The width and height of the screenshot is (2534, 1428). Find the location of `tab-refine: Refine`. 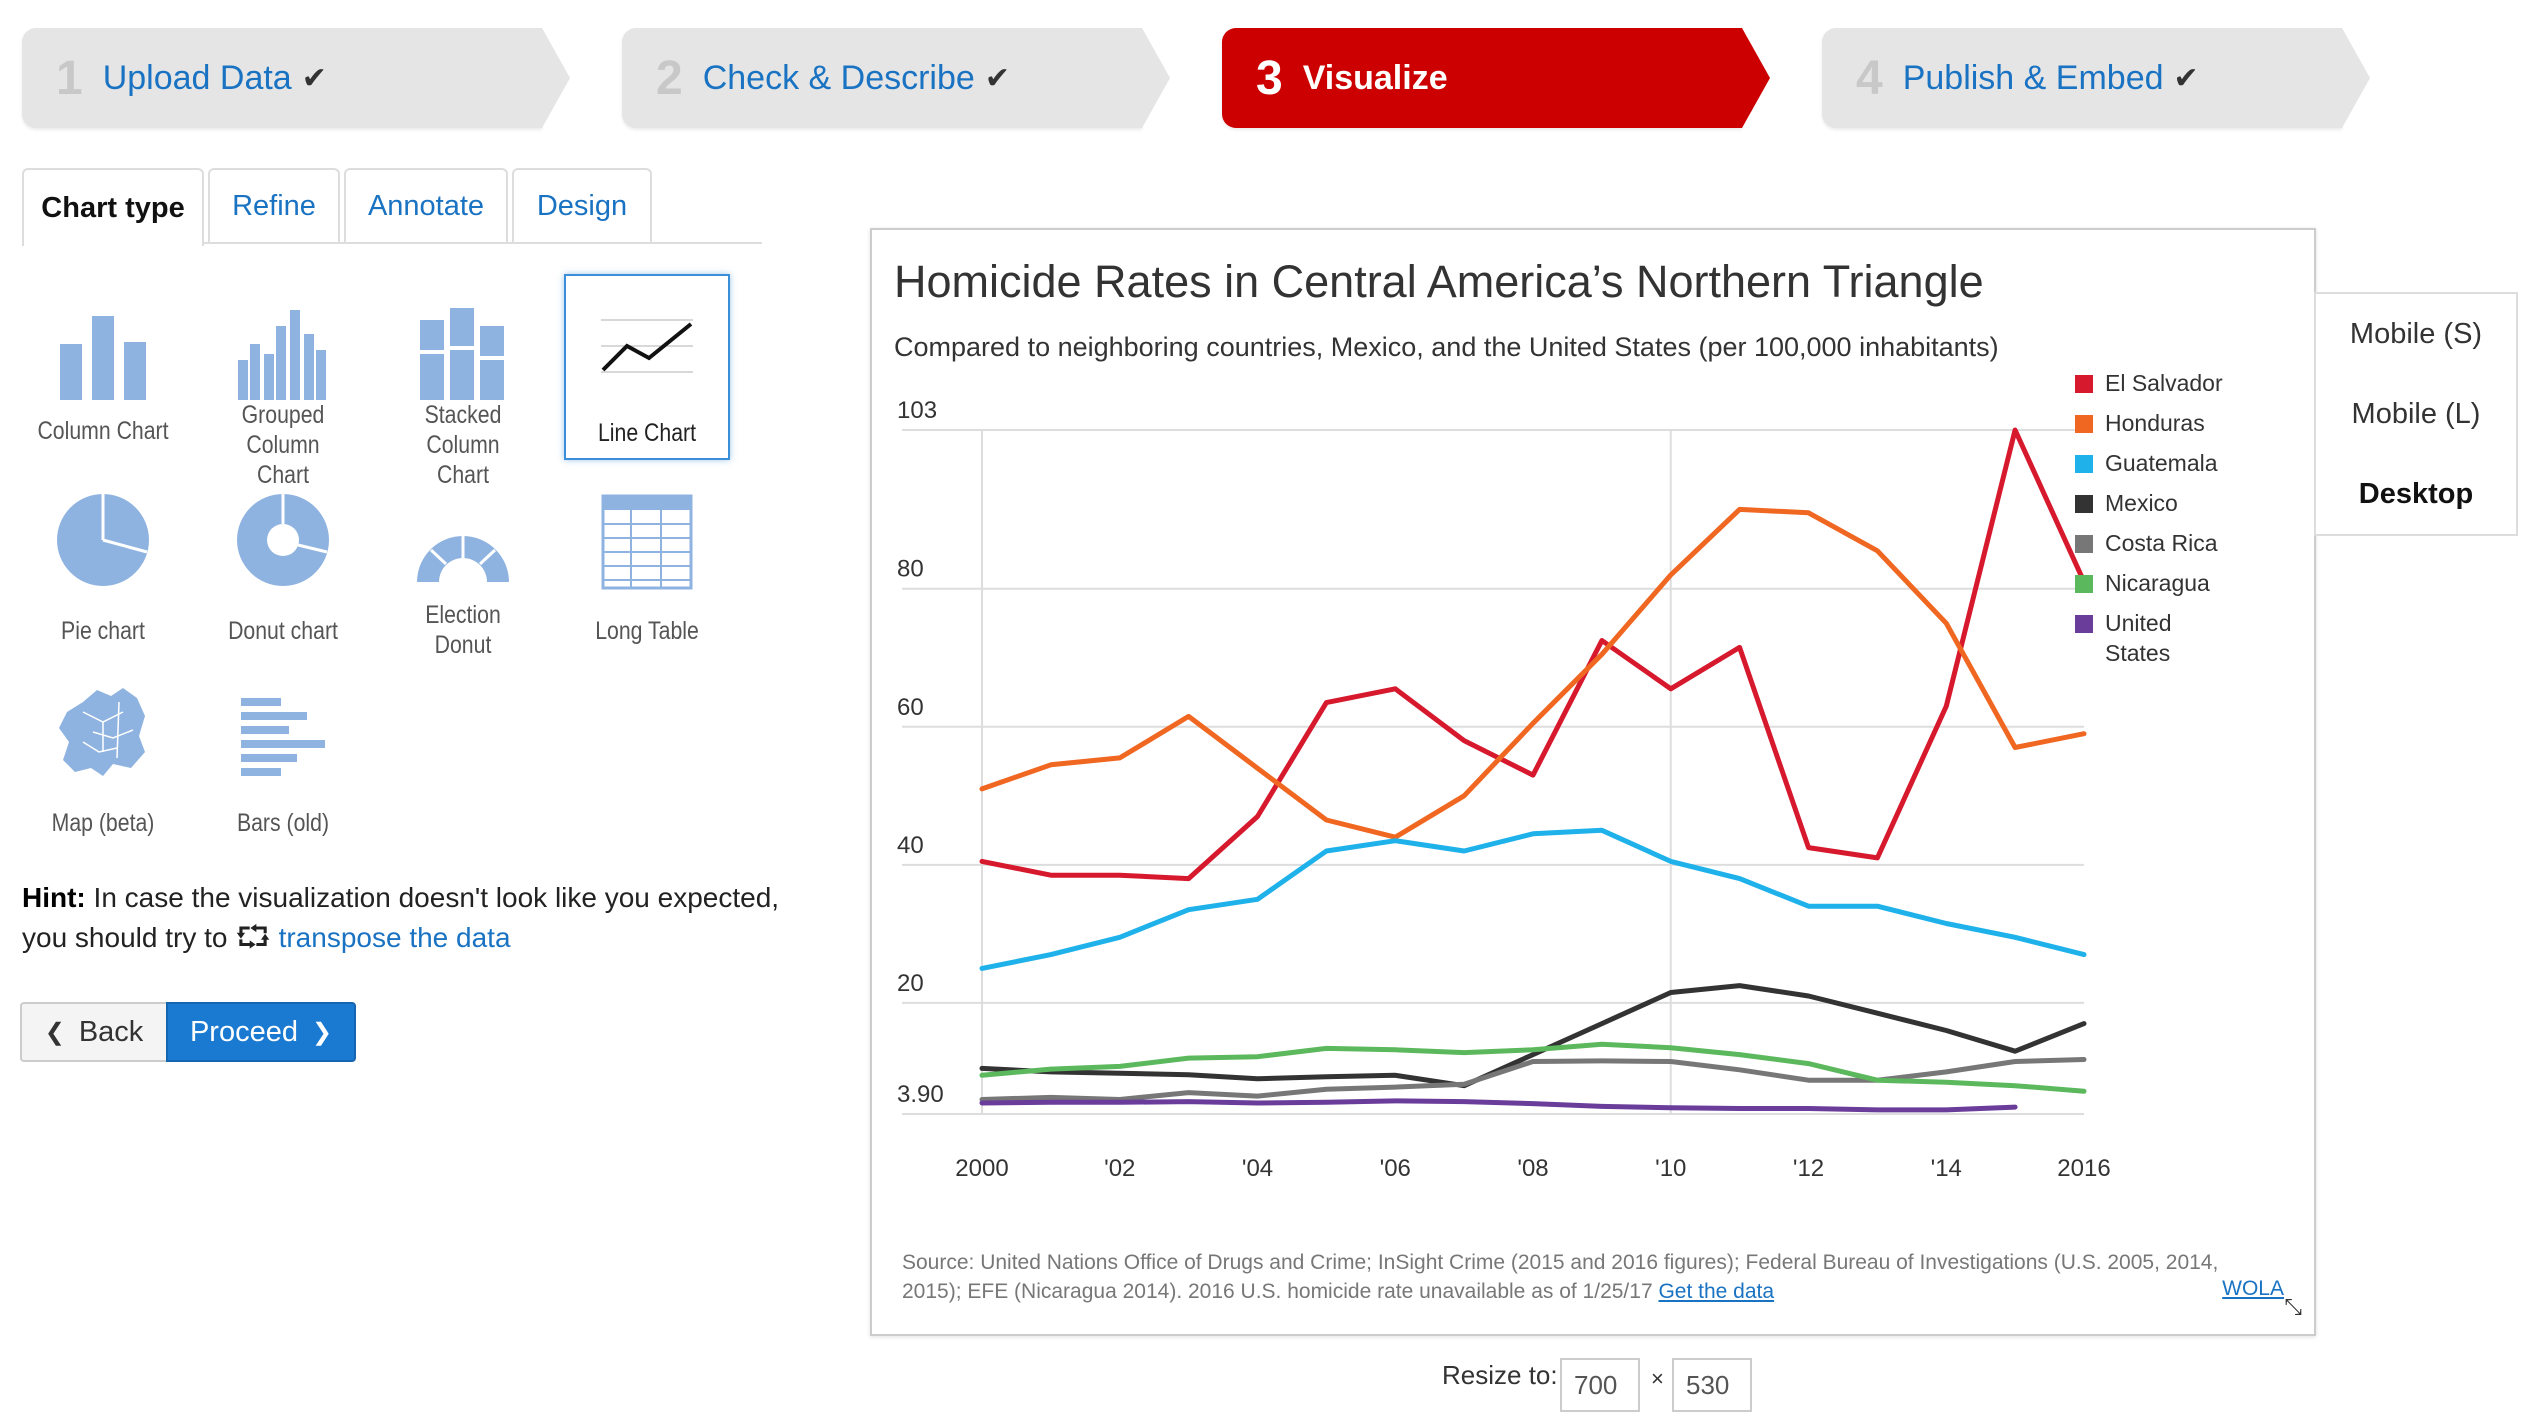

tab-refine: Refine is located at coordinates (274, 205).